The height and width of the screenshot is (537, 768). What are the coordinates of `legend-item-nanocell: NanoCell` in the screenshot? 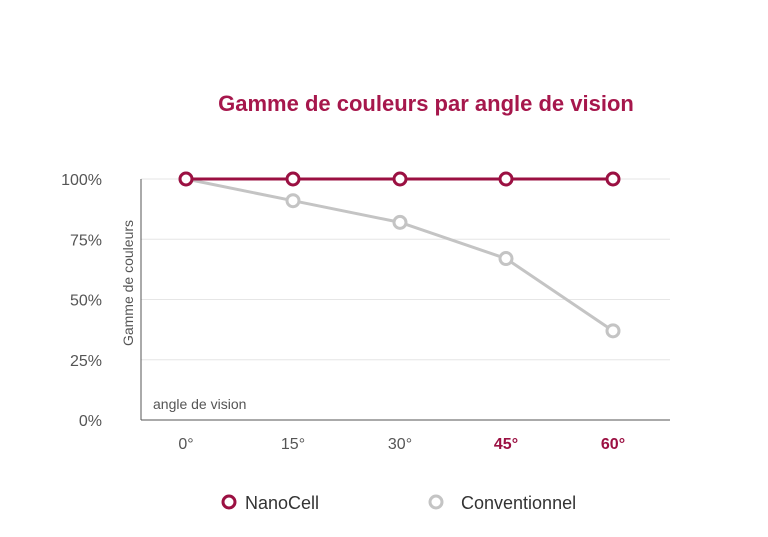 It's located at (270, 503).